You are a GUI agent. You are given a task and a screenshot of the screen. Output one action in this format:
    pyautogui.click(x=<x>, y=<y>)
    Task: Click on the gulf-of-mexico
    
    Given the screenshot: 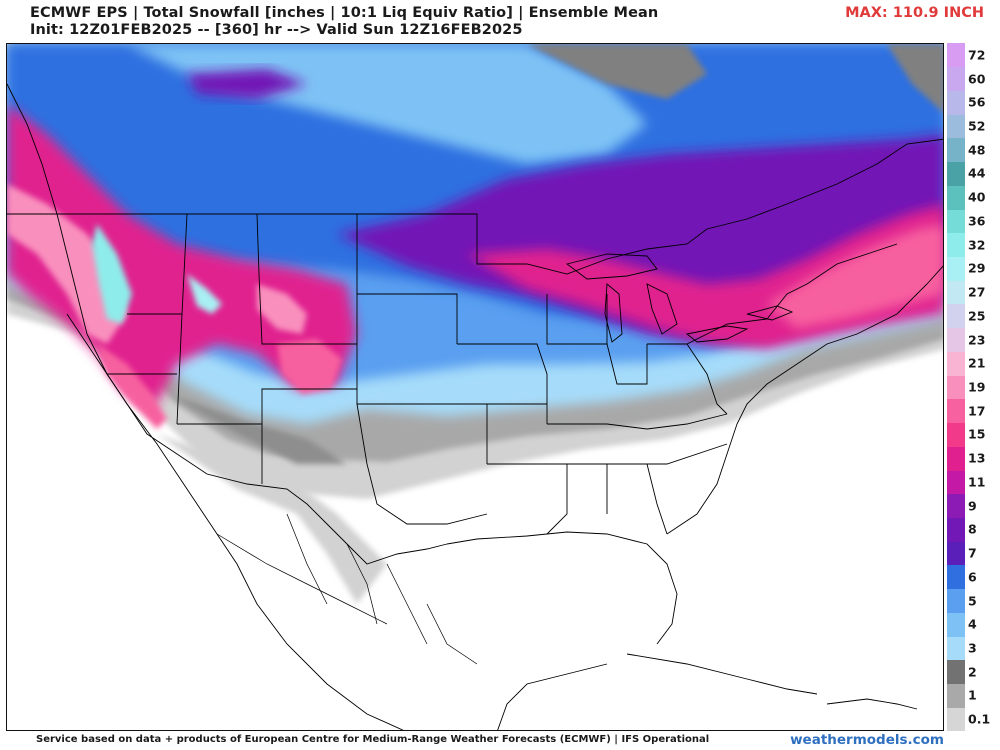 What is the action you would take?
    pyautogui.click(x=544, y=601)
    